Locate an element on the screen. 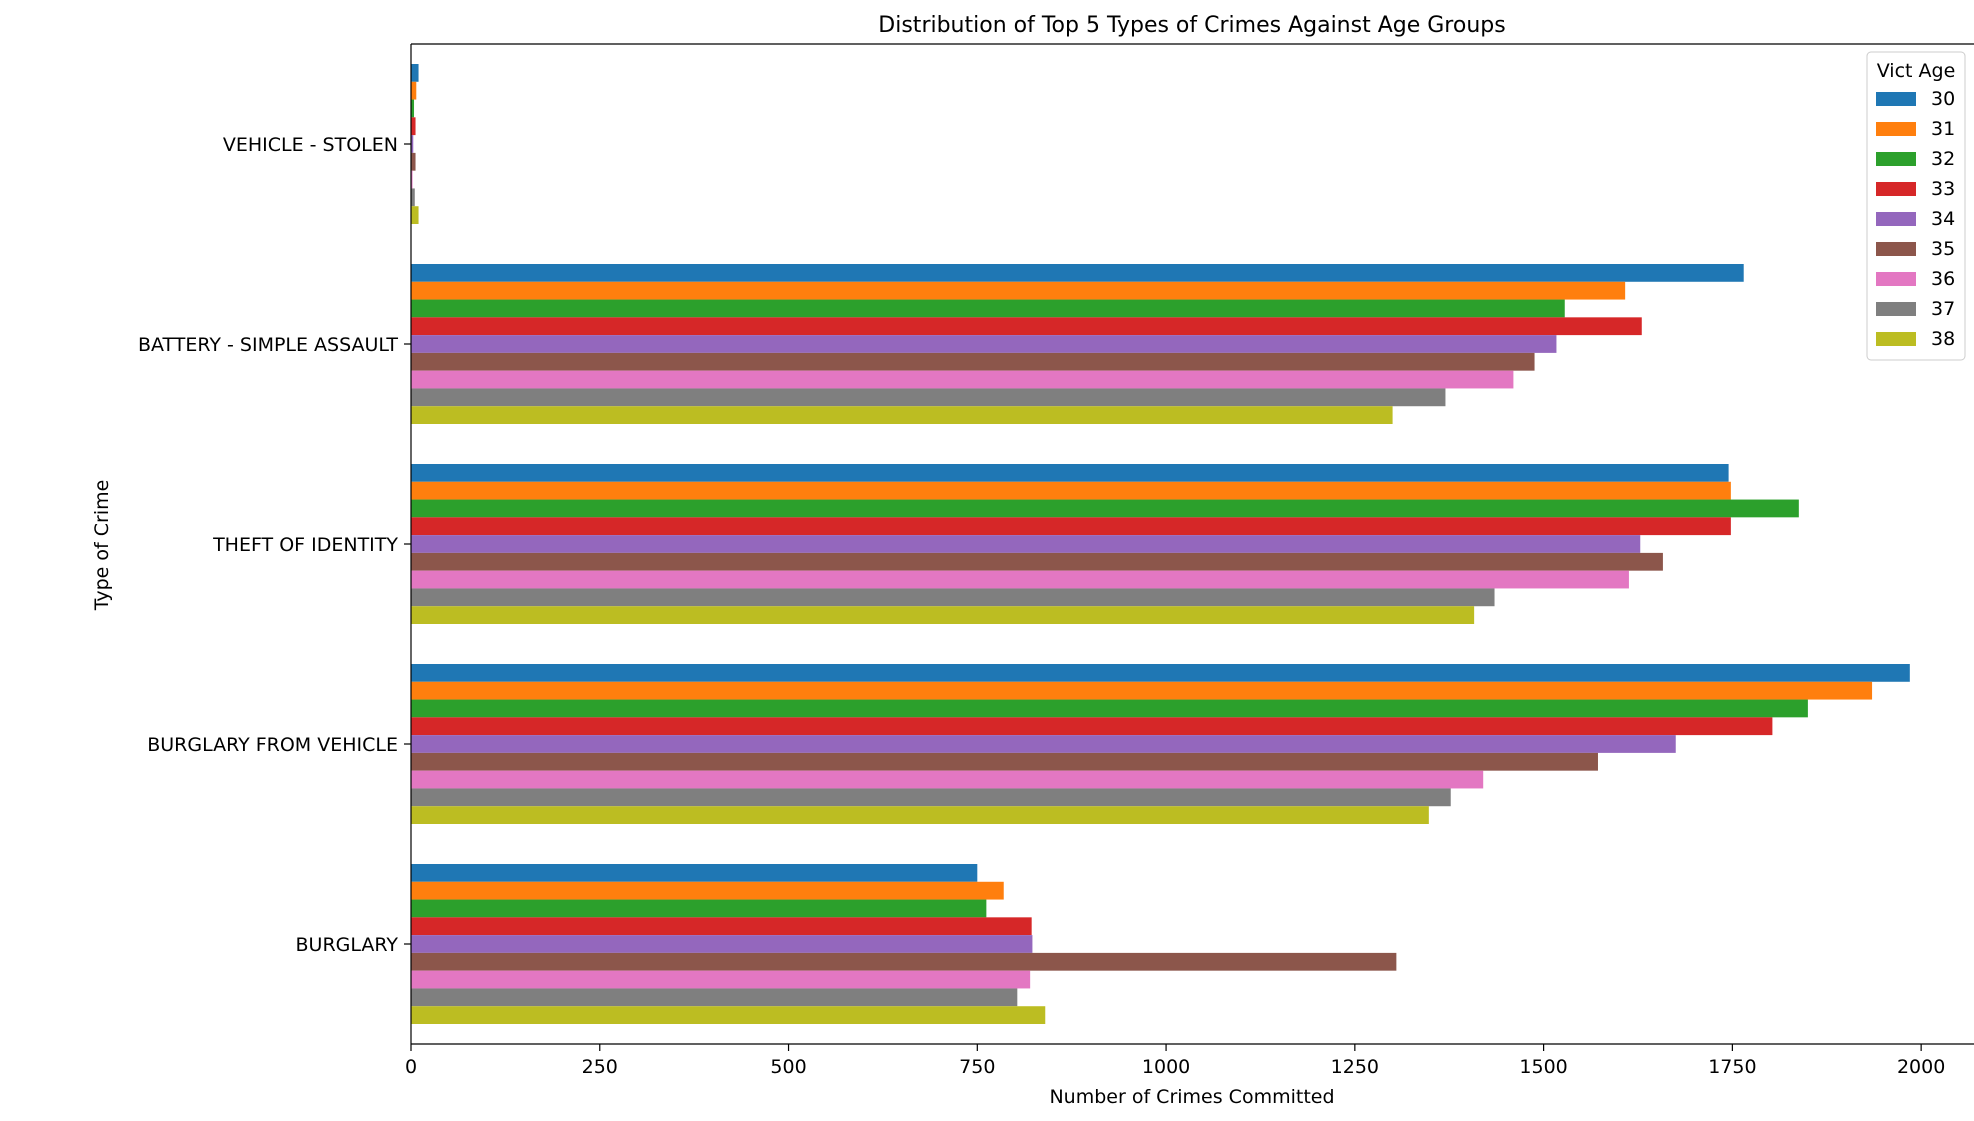 Image resolution: width=1974 pixels, height=1121 pixels. y-tick-label: BURGLARY is located at coordinates (347, 945).